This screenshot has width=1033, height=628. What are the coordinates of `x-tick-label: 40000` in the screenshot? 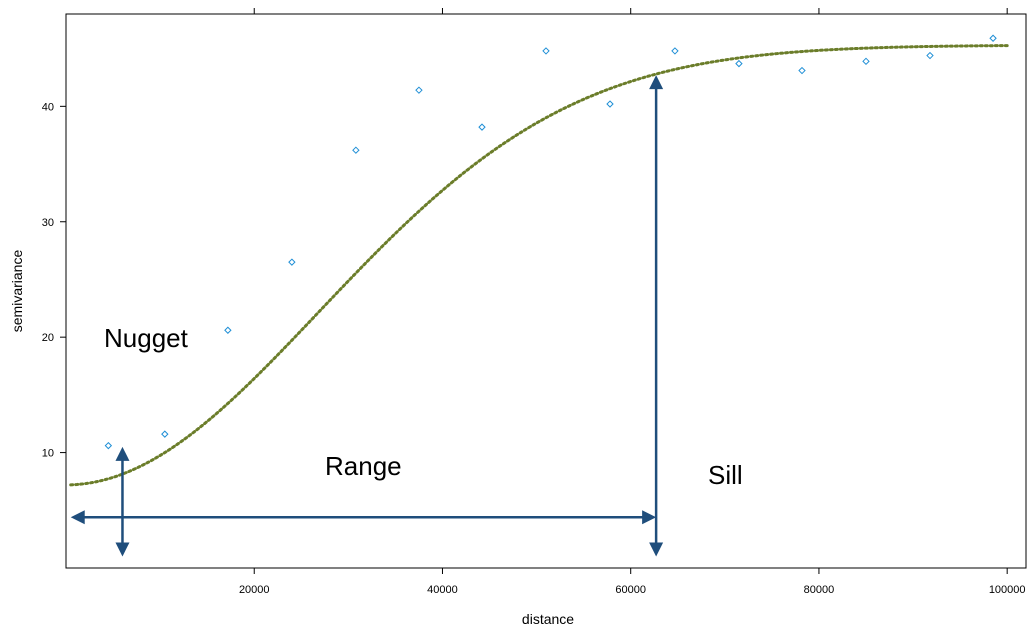 It's located at (442, 590).